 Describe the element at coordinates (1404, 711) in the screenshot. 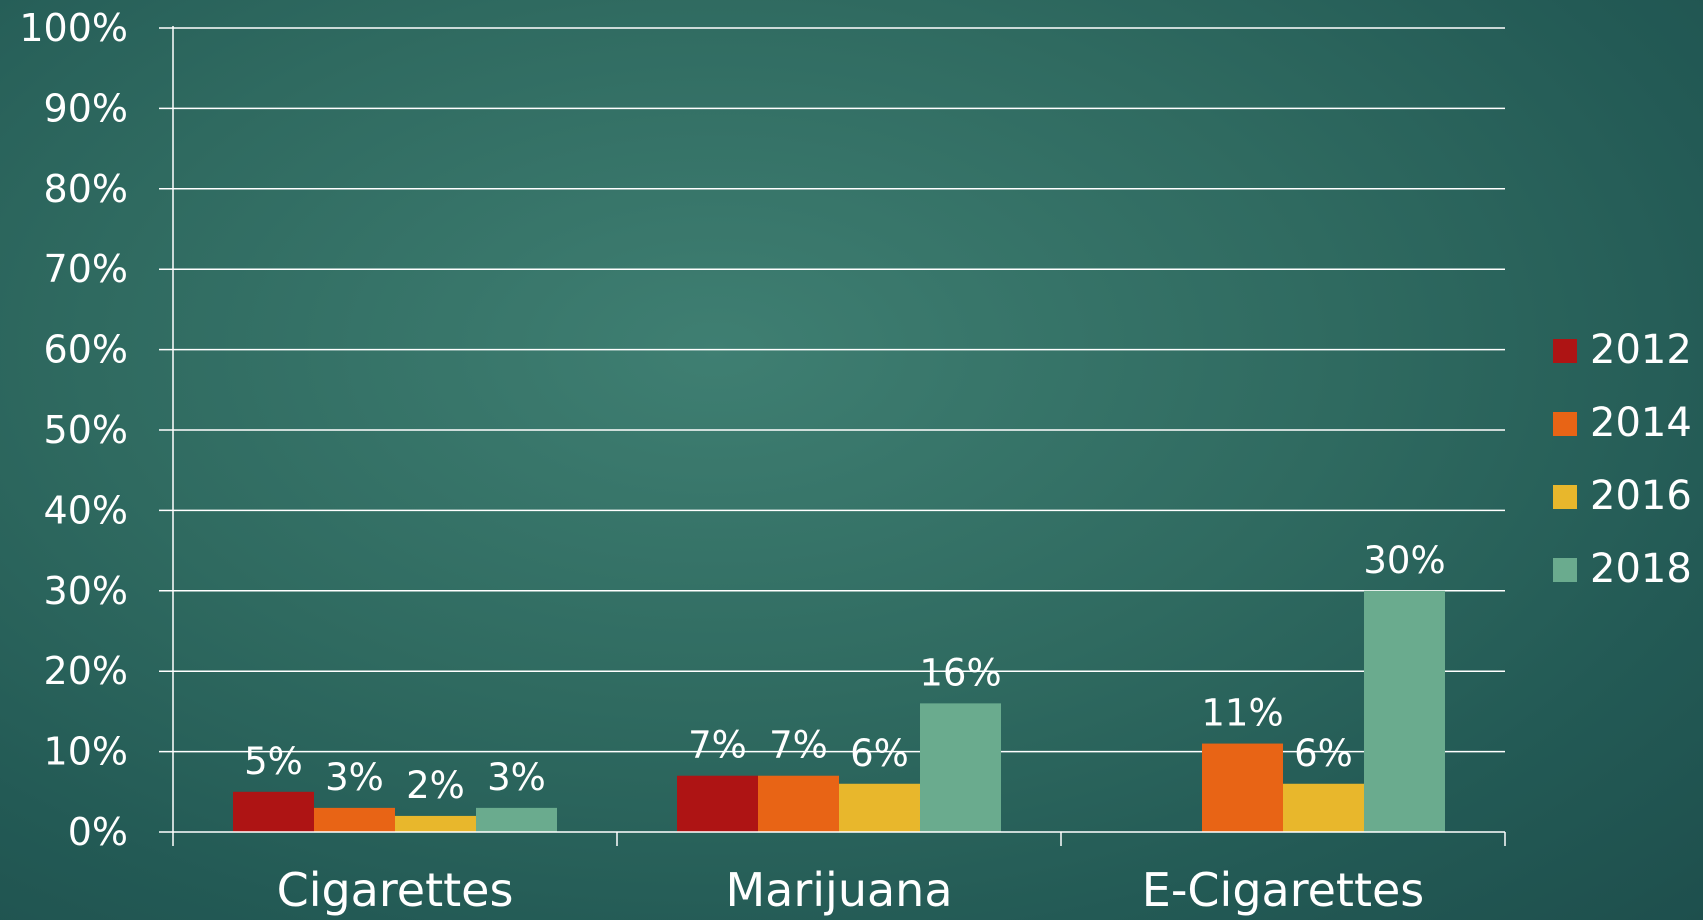

I see `bar-2018-e-cigarettes` at that location.